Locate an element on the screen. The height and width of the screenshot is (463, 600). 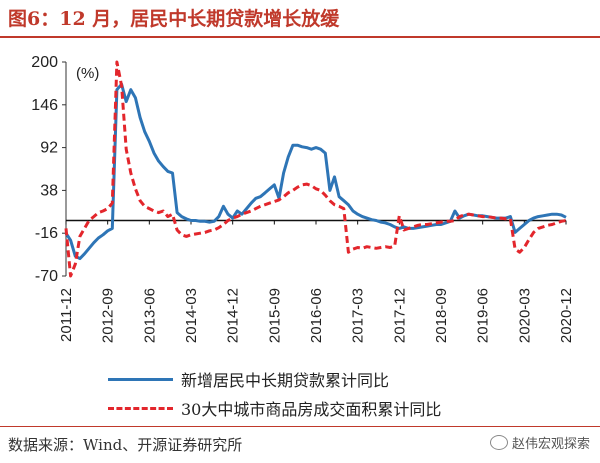
watermark-label: 赵伟宏观探索 is located at coordinates (550, 444).